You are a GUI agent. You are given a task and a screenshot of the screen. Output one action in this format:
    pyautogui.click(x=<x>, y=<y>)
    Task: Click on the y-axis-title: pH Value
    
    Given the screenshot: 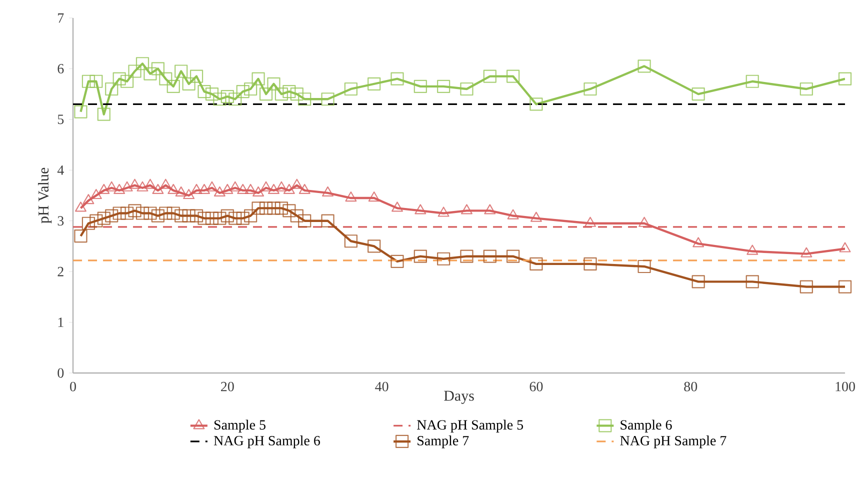 What is the action you would take?
    pyautogui.click(x=45, y=196)
    